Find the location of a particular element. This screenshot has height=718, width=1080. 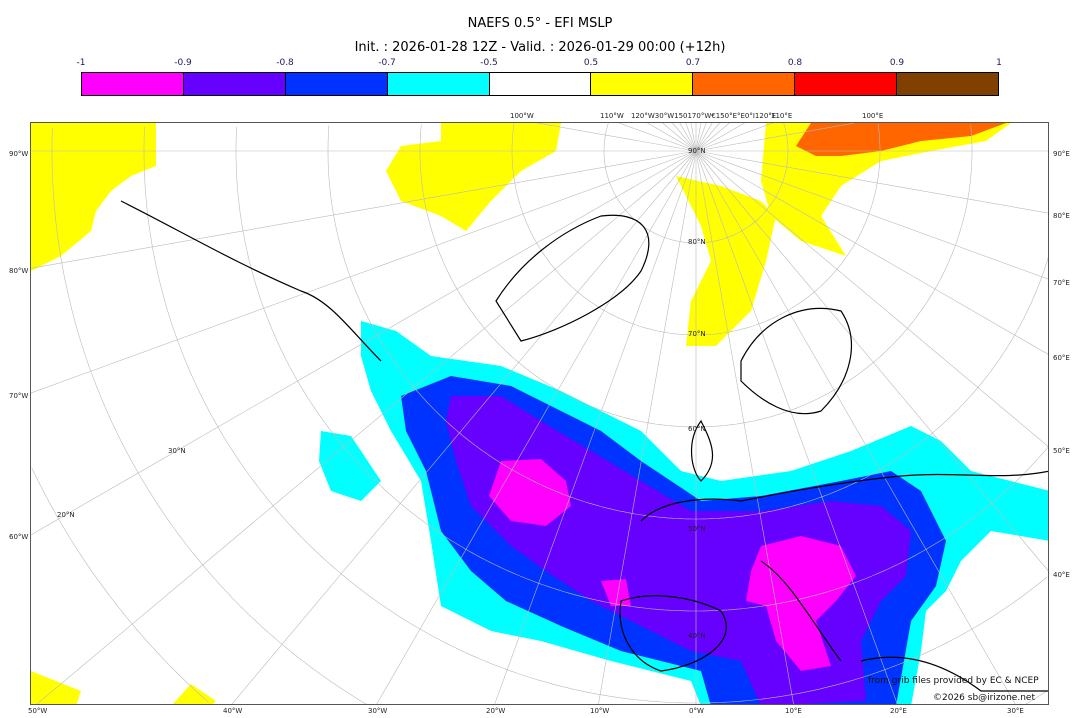

yellow-russia is located at coordinates (886, 189).